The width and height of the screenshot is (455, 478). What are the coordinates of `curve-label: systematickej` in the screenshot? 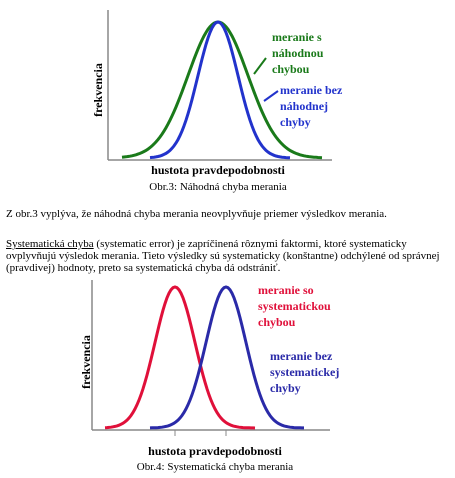 It's located at (304, 372).